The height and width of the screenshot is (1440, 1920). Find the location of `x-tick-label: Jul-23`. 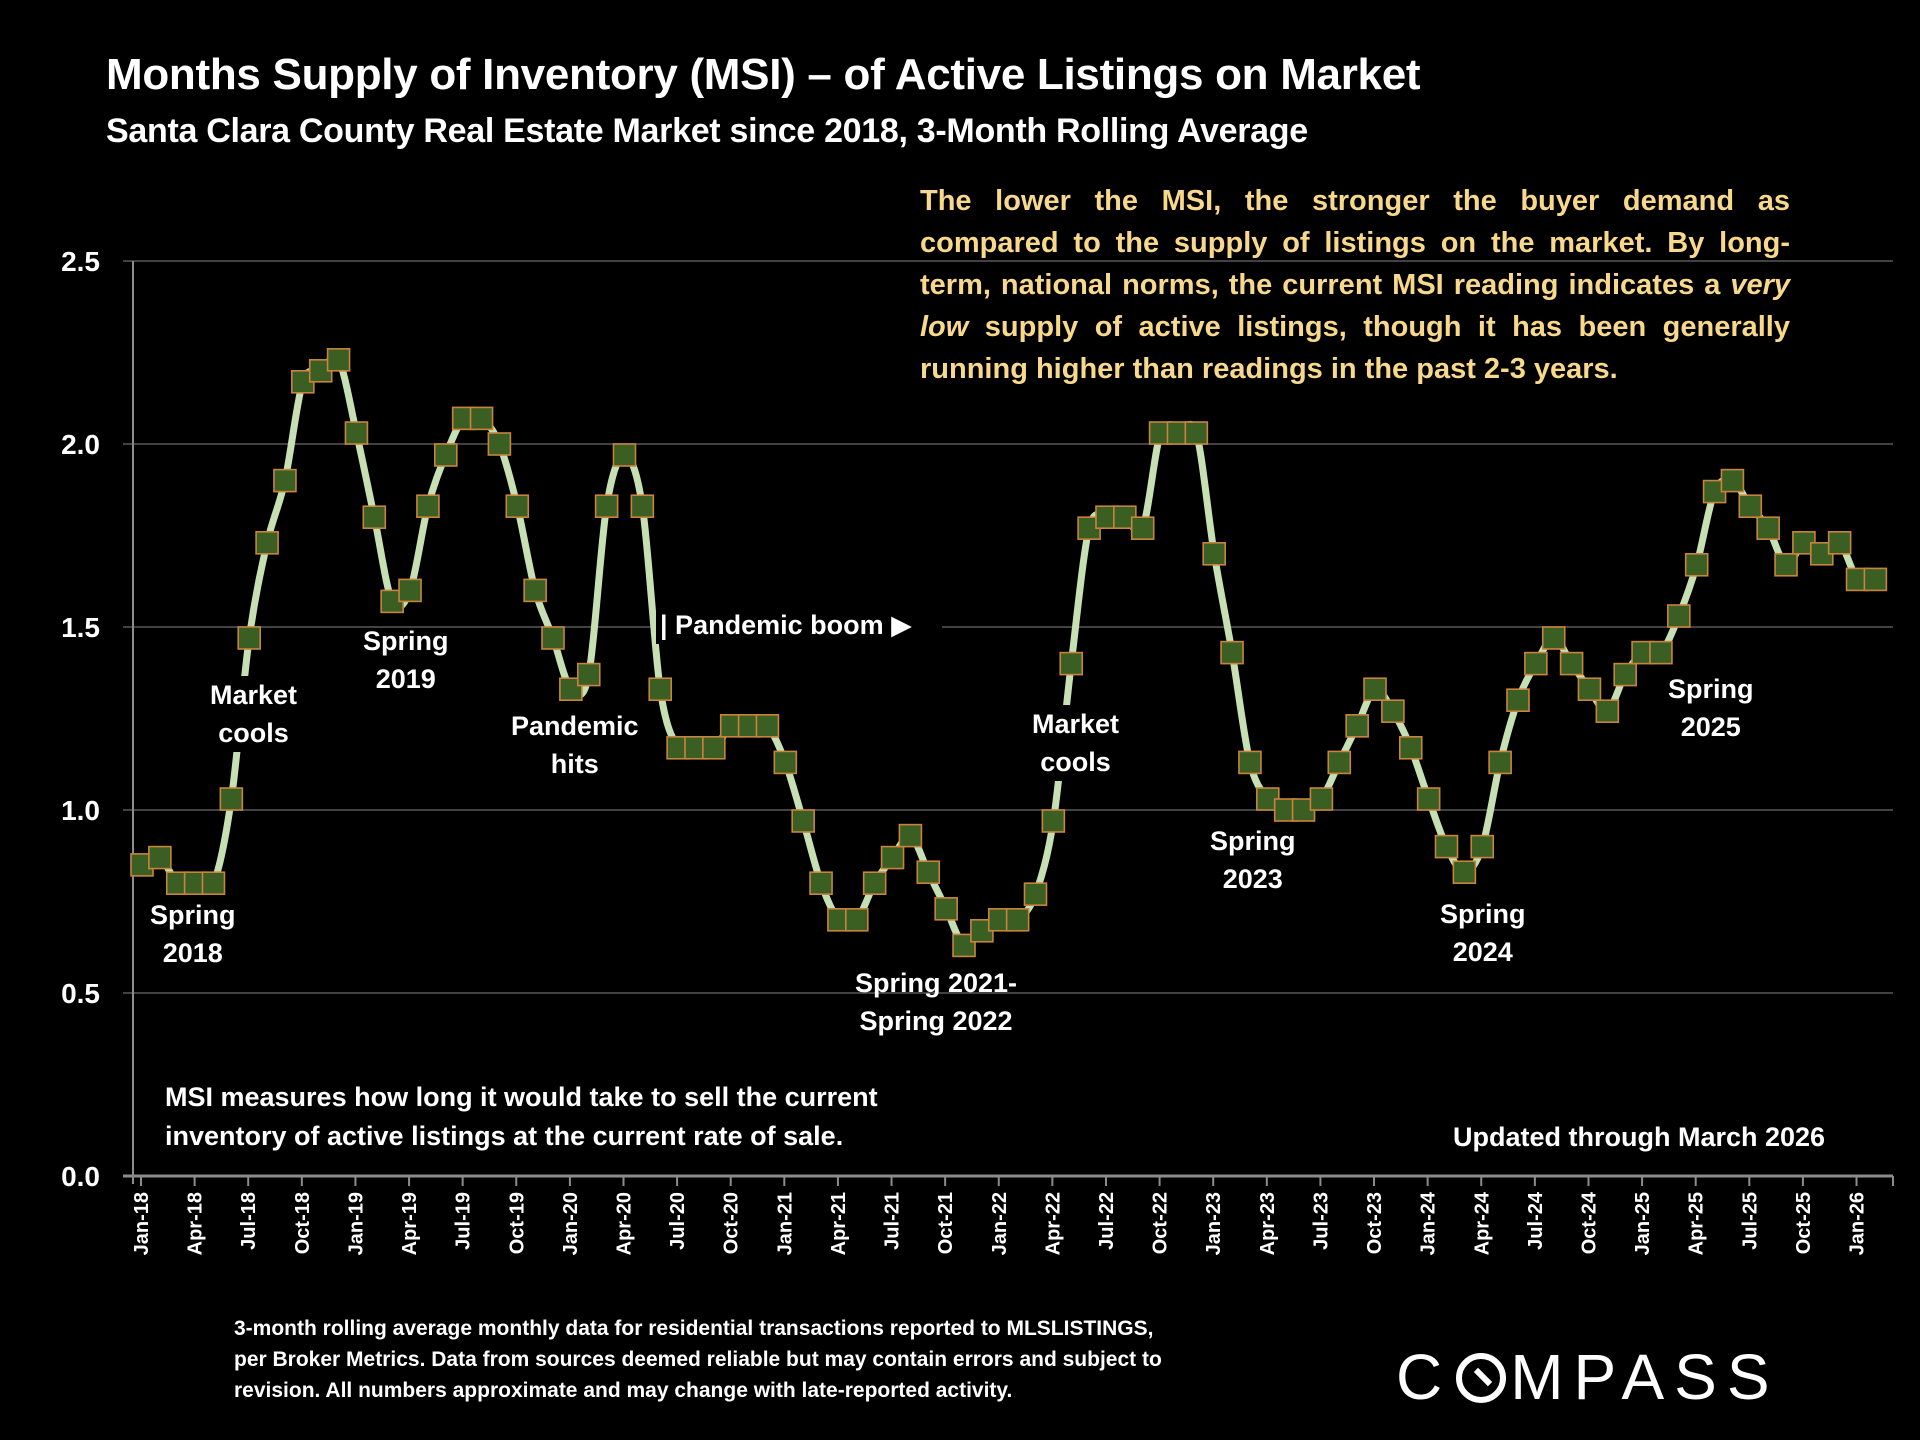

x-tick-label: Jul-23 is located at coordinates (1321, 1221).